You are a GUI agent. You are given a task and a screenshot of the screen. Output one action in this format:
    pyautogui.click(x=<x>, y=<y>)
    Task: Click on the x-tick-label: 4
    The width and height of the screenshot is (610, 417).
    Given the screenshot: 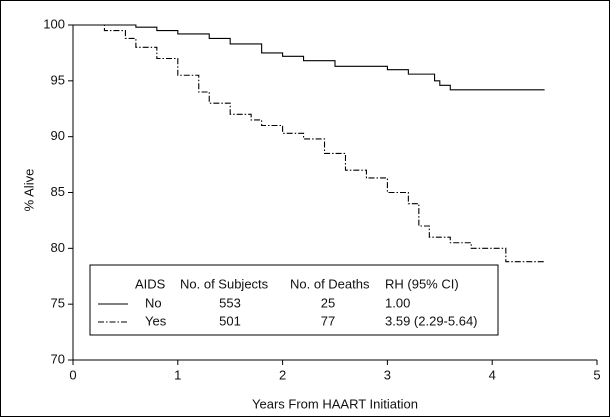 What is the action you would take?
    pyautogui.click(x=492, y=374)
    